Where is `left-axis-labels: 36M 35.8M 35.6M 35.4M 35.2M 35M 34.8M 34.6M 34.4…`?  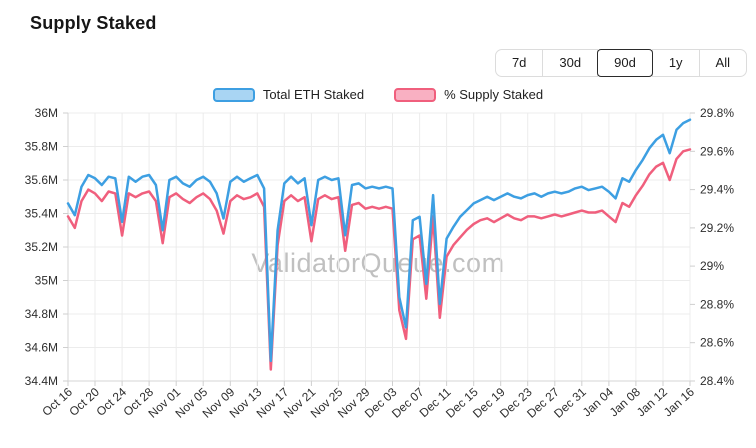 left-axis-labels: 36M 35.8M 35.6M 35.4M 35.2M 35M 34.8M 34.6M 34.4… is located at coordinates (41, 247).